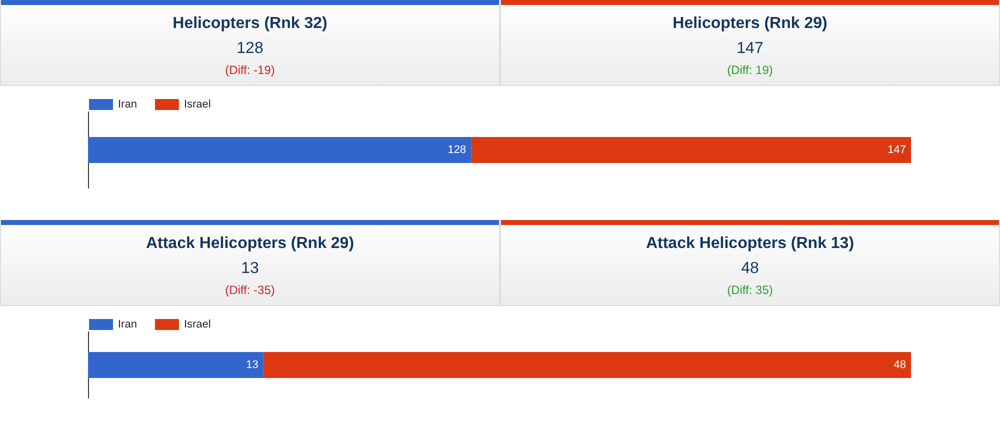 The height and width of the screenshot is (427, 1000). Describe the element at coordinates (750, 49) in the screenshot. I see `text: 147` at that location.